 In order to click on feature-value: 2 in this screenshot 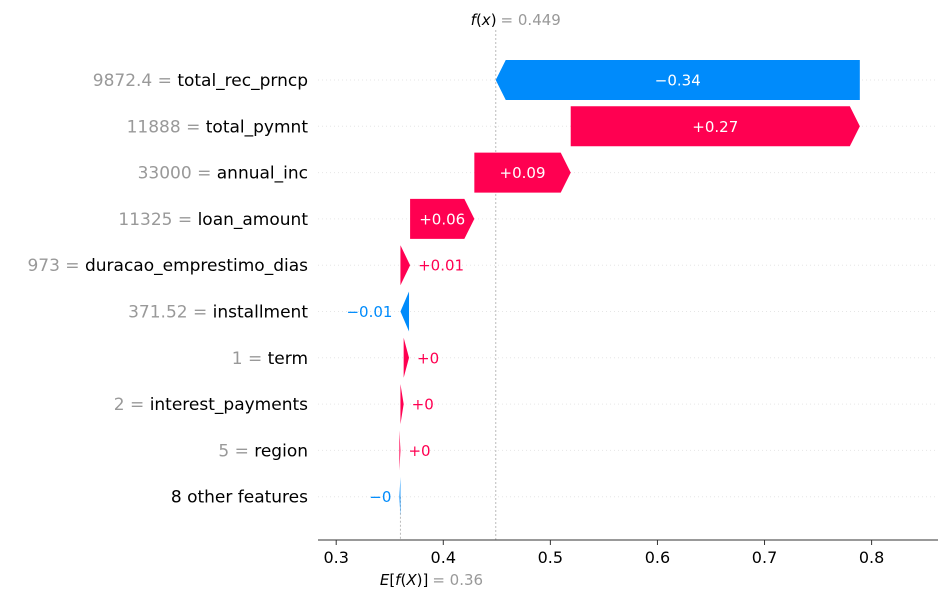, I will do `click(119, 405)`.